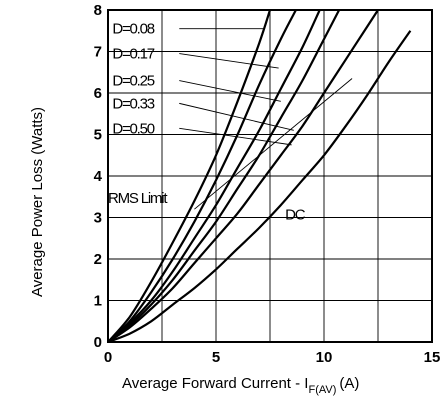  I want to click on series-label-d-0-08: D=0.08, so click(133, 29).